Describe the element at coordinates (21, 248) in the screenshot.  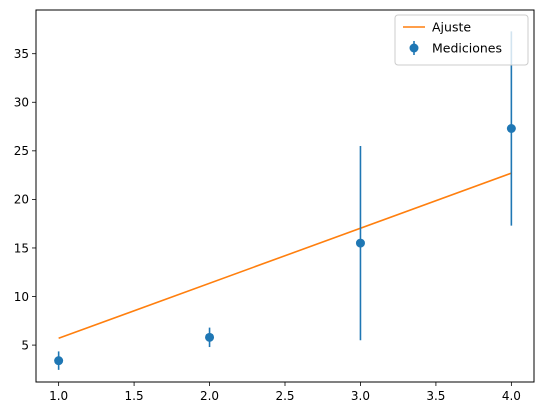
I see `y-tick-label: 15` at that location.